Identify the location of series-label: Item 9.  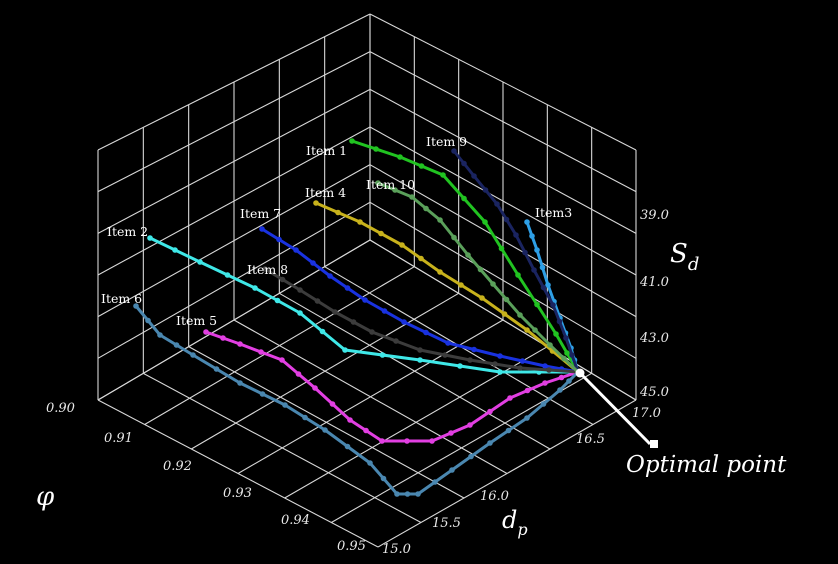
(446, 141).